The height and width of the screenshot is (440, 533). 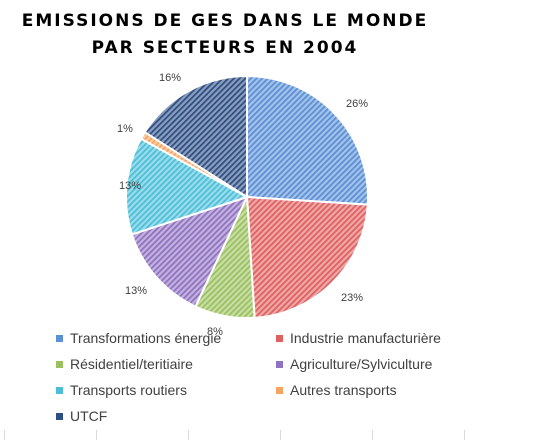 What do you see at coordinates (170, 78) in the screenshot?
I see `data-label-7: 16%` at bounding box center [170, 78].